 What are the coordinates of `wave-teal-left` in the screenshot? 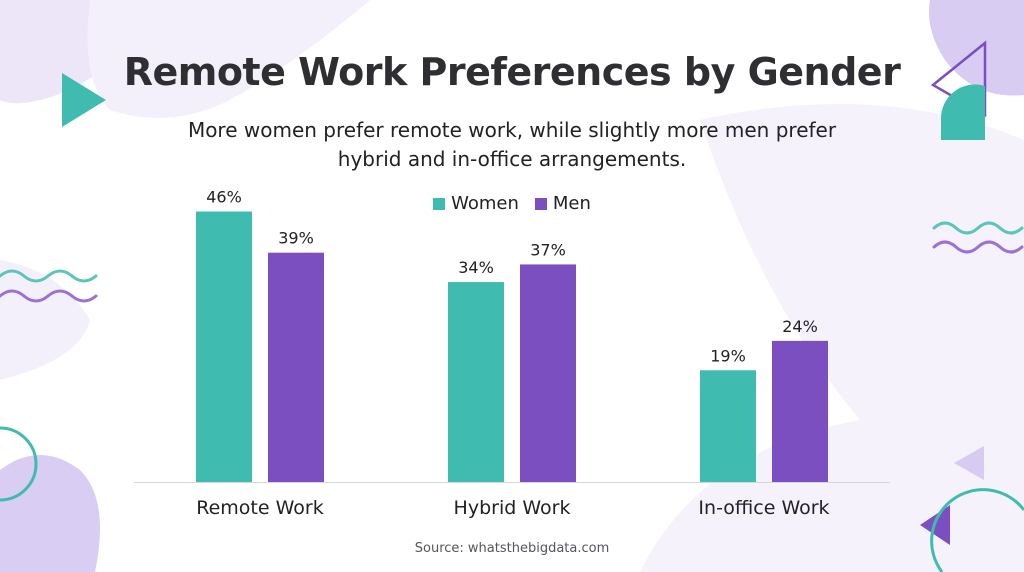 It's located at (49, 276).